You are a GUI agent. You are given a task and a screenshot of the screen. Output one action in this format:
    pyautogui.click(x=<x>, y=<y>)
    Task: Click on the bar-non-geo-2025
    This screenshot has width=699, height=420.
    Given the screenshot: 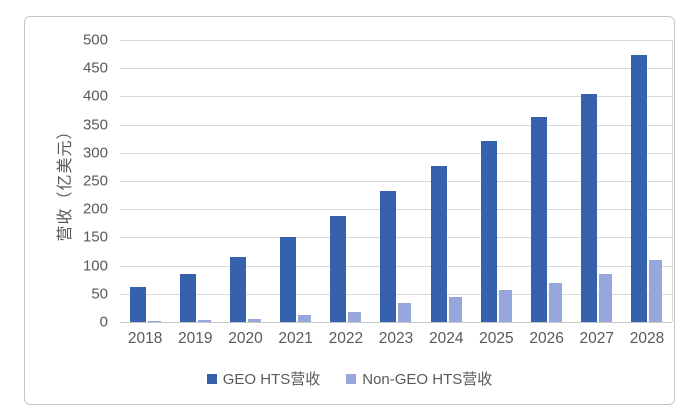 What is the action you would take?
    pyautogui.click(x=505, y=305)
    